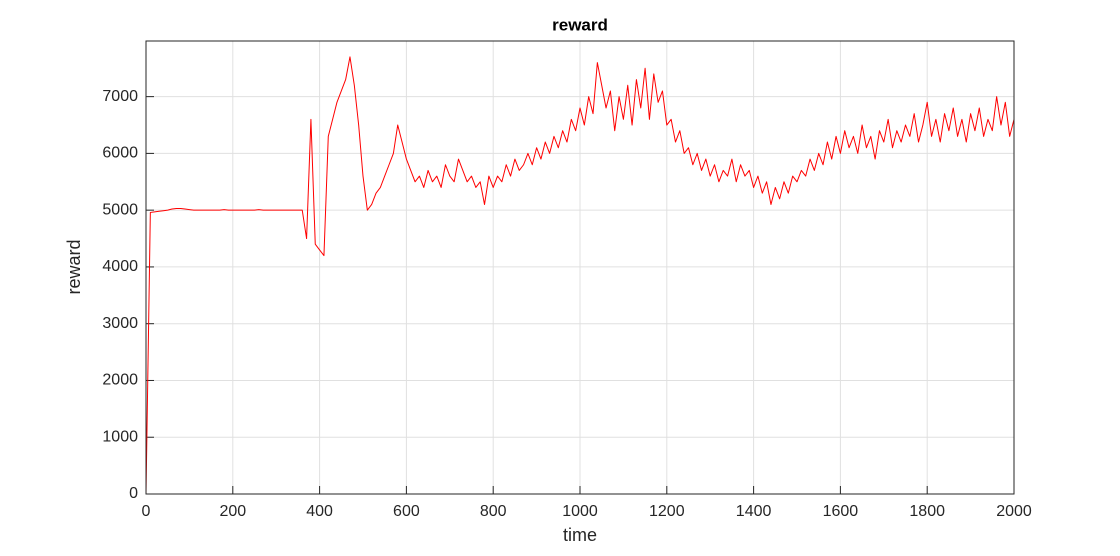 The image size is (1120, 556). Describe the element at coordinates (927, 511) in the screenshot. I see `x-tick-label: 1800` at that location.